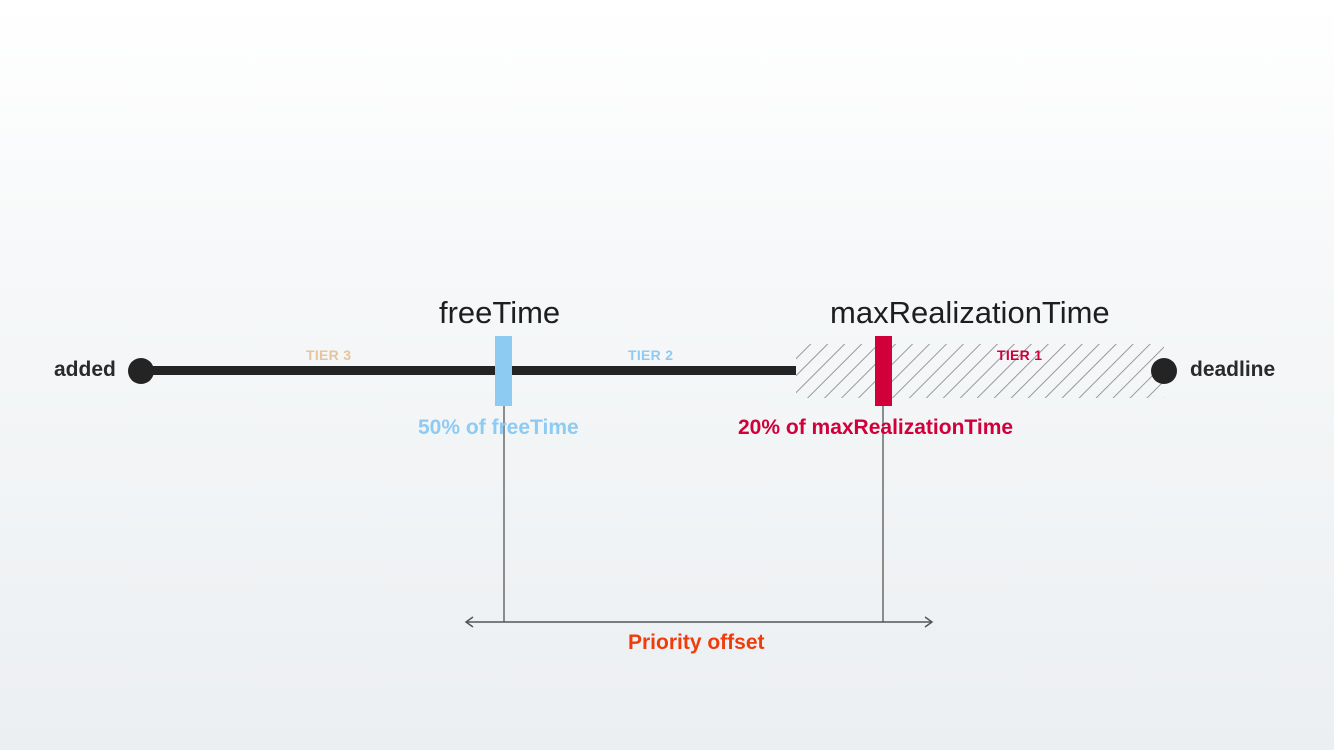 Image resolution: width=1334 pixels, height=750 pixels. Describe the element at coordinates (970, 312) in the screenshot. I see `max-realization-time-title: maxRealizationTime` at that location.